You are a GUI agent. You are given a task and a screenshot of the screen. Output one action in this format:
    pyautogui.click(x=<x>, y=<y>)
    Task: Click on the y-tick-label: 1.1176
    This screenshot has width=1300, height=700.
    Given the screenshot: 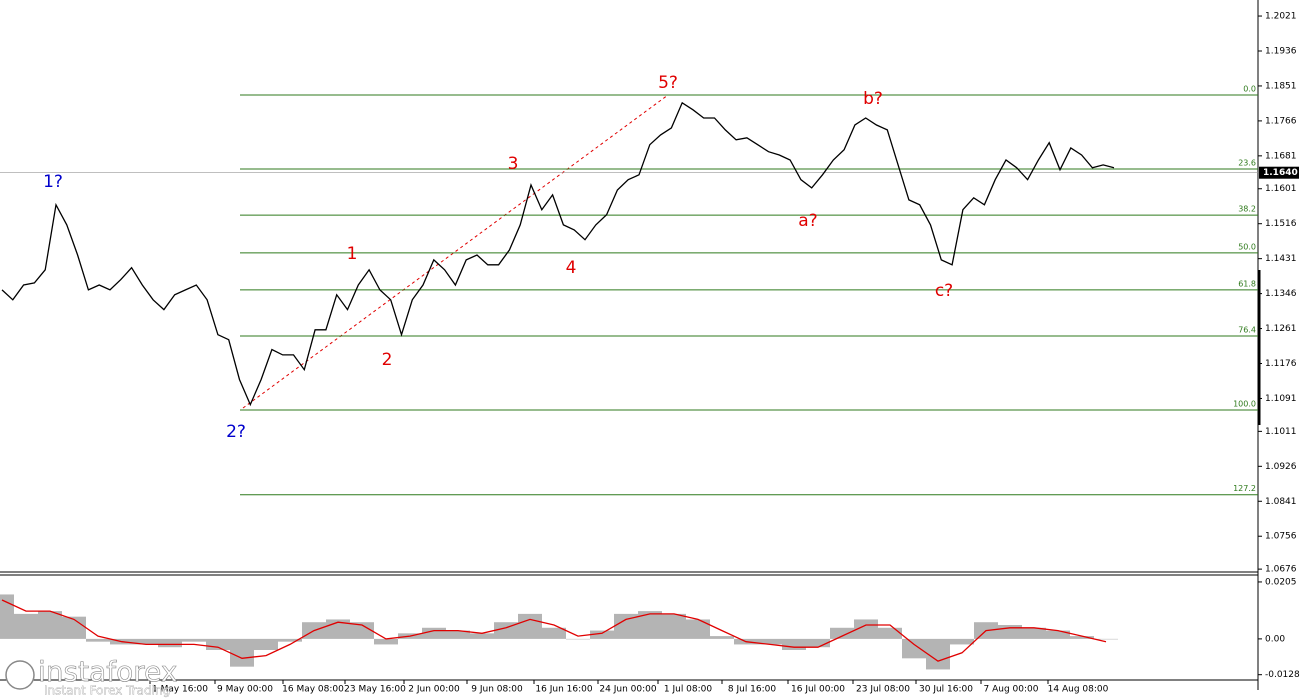 What is the action you would take?
    pyautogui.click(x=1281, y=364)
    